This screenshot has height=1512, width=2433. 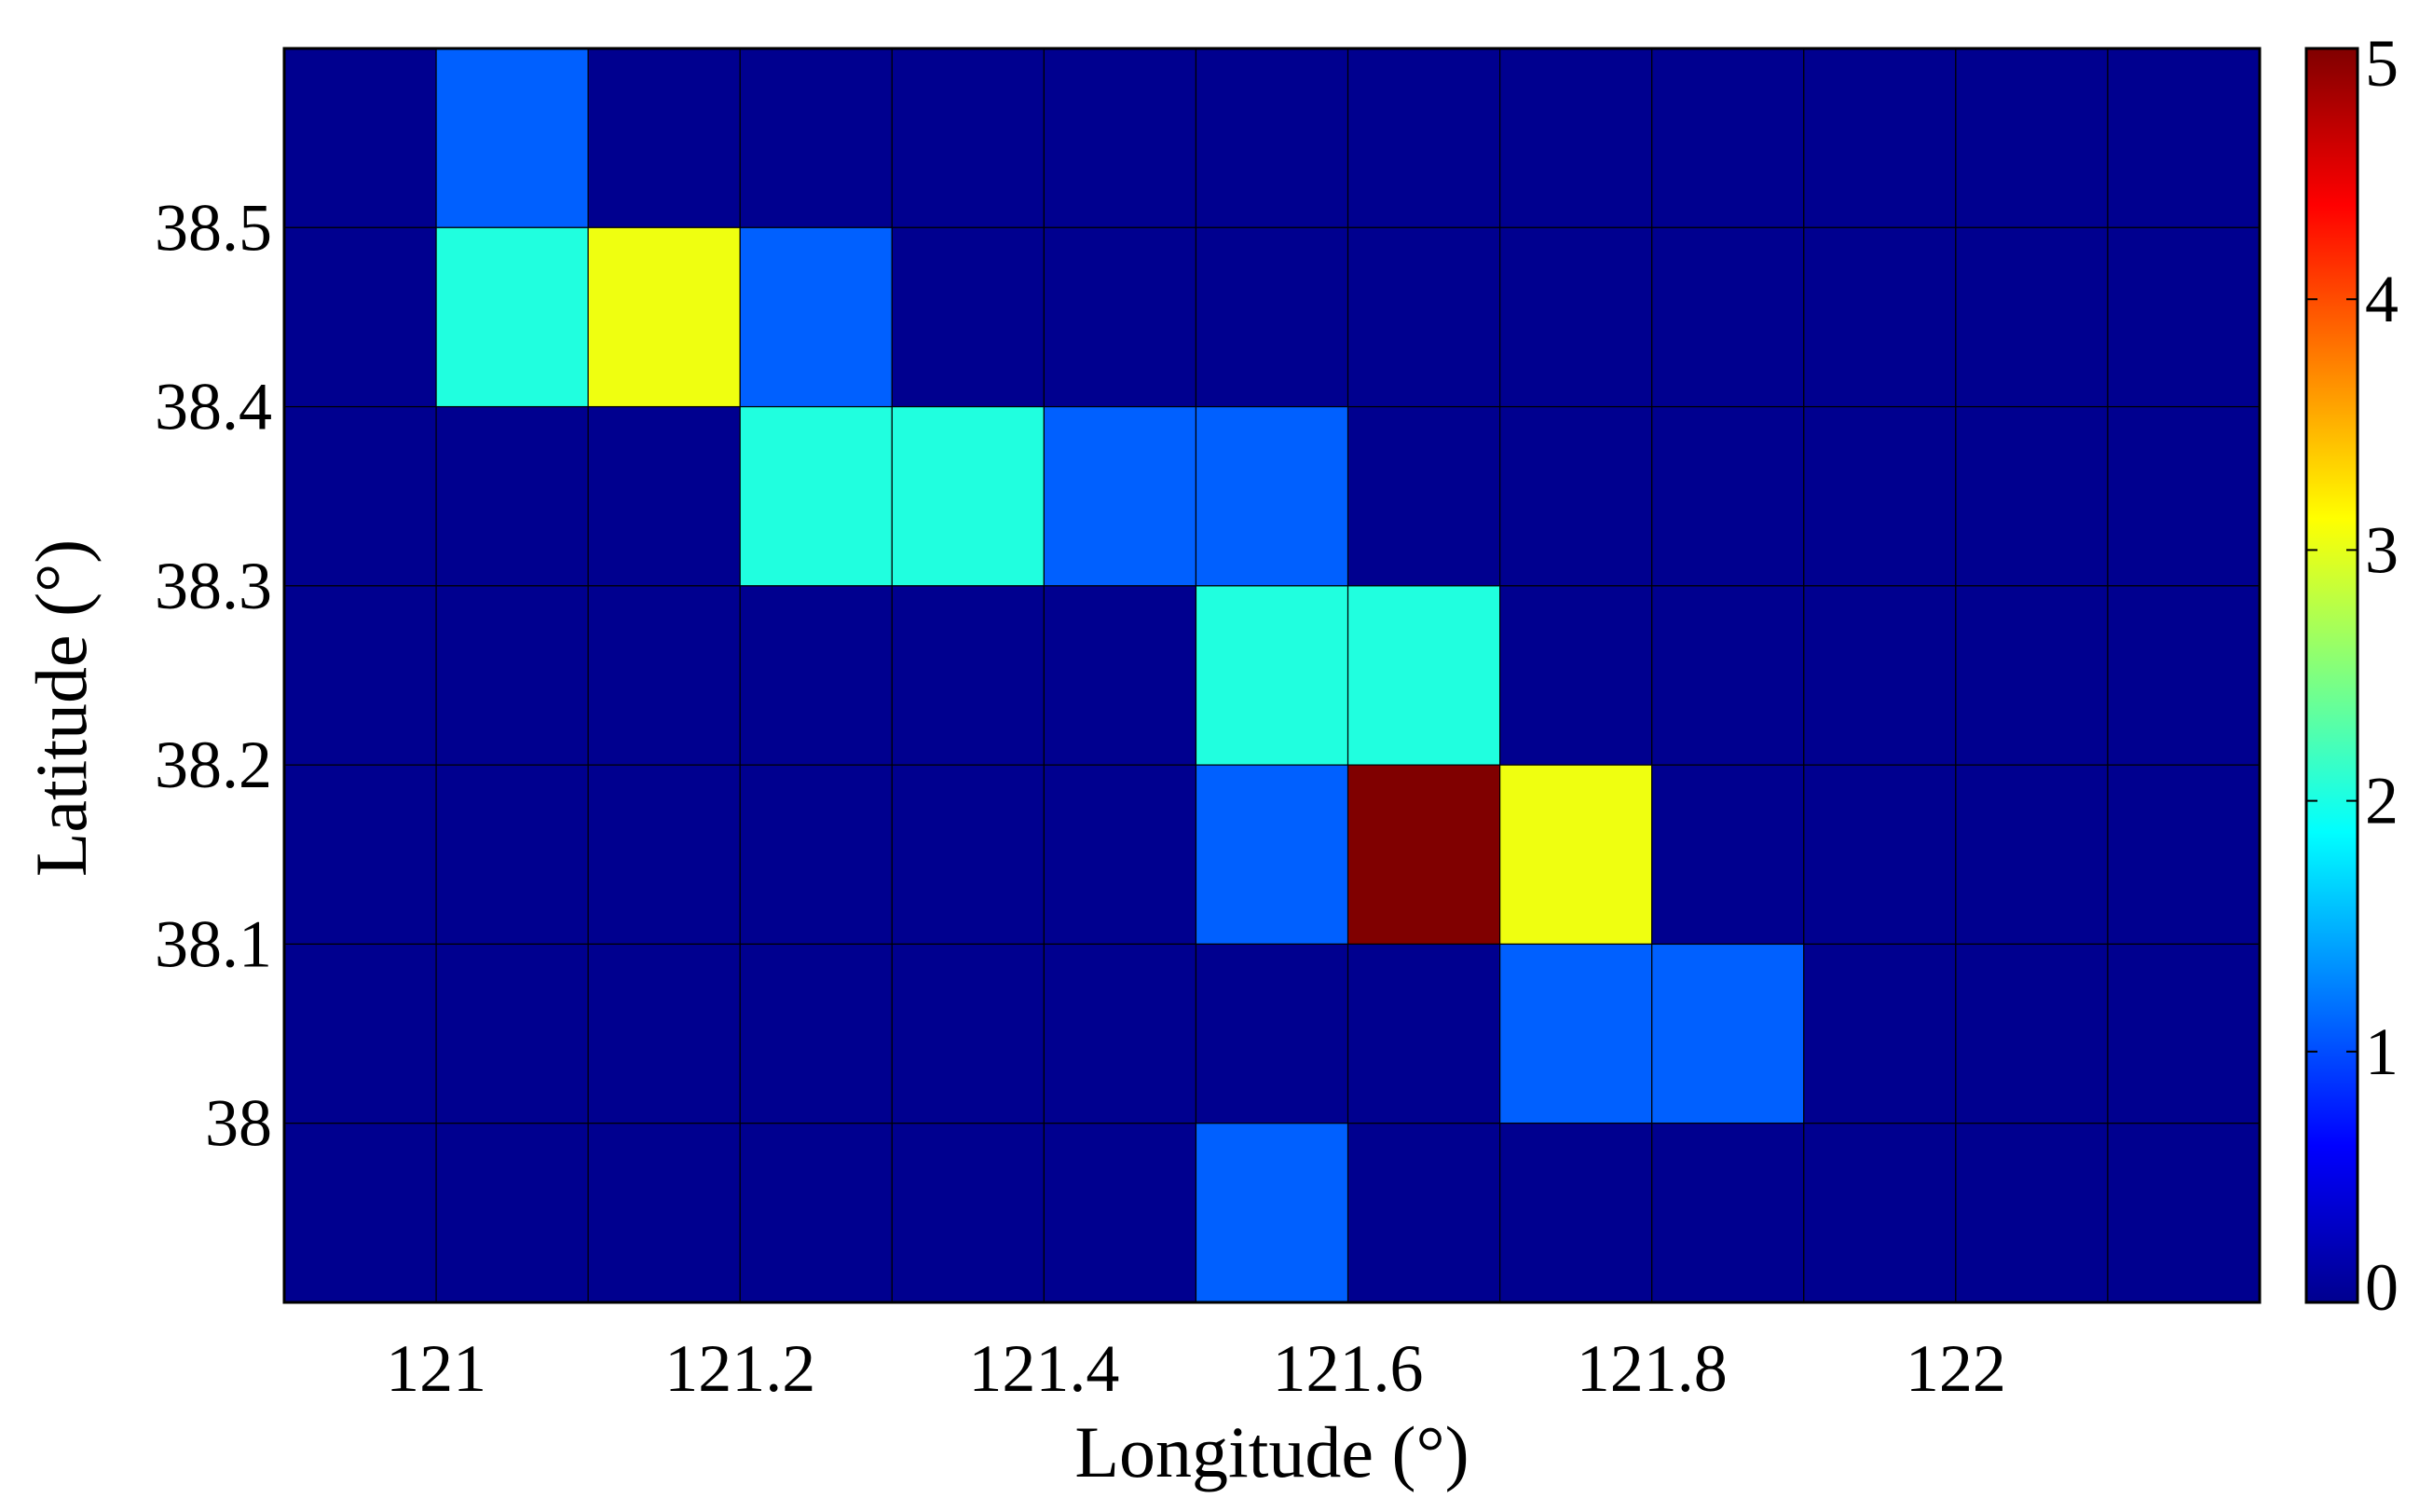 What do you see at coordinates (1956, 1368) in the screenshot?
I see `x-tick-label: 122` at bounding box center [1956, 1368].